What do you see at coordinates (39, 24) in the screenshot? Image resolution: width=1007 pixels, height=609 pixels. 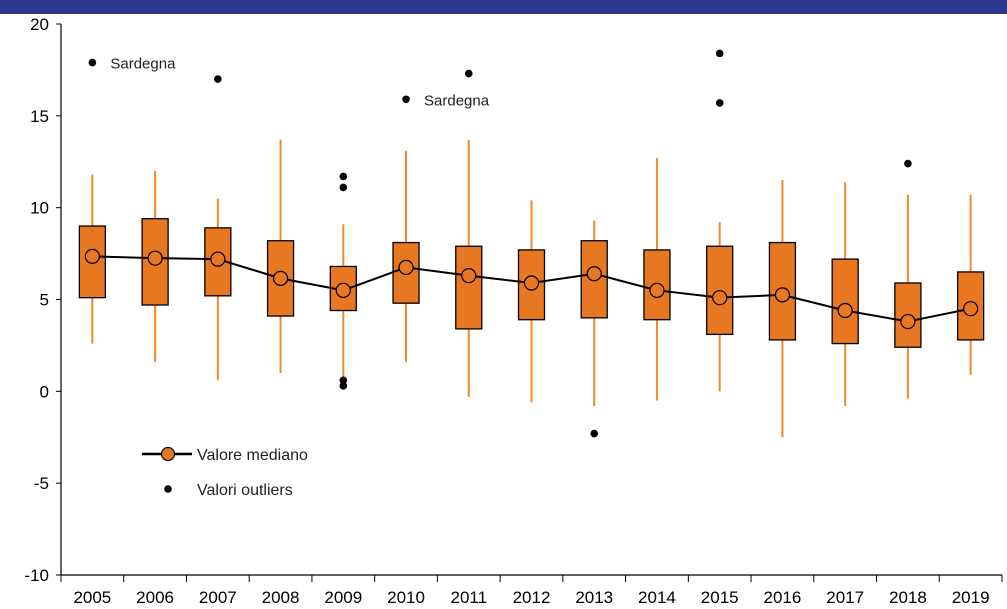 I see `y-tick-label: 20` at bounding box center [39, 24].